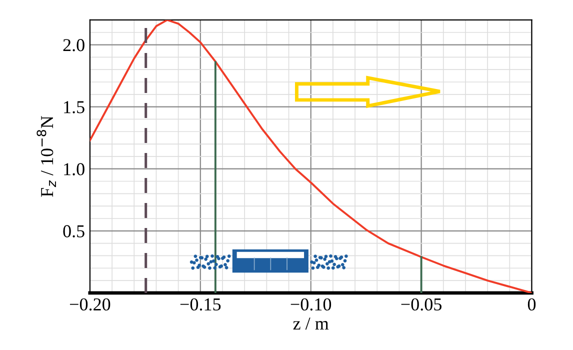 The height and width of the screenshot is (350, 573). I want to click on x-tick-label: 0, so click(532, 304).